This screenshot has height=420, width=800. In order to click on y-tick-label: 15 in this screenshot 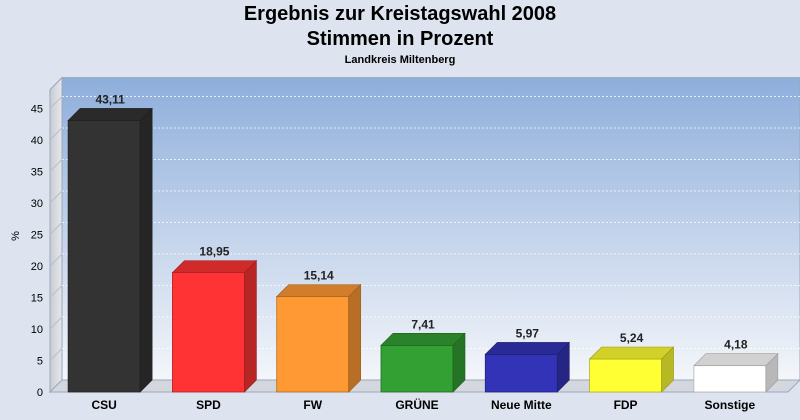, I will do `click(37, 299)`.